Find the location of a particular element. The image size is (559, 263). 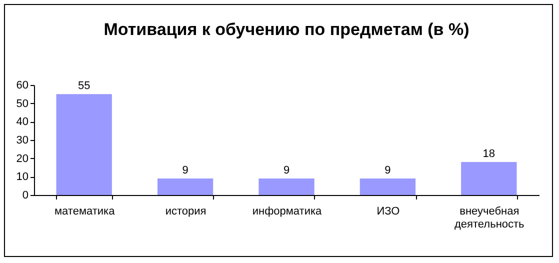

x-tick-label: математика is located at coordinates (85, 212).